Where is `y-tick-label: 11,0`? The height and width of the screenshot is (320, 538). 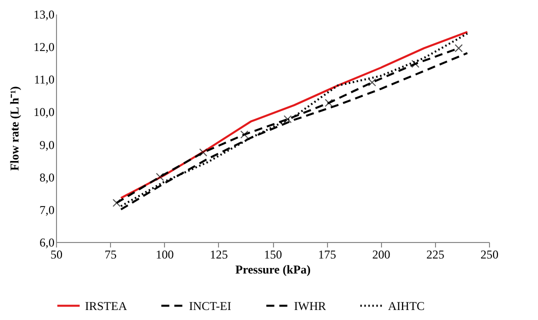 y-tick-label: 11,0 is located at coordinates (44, 79).